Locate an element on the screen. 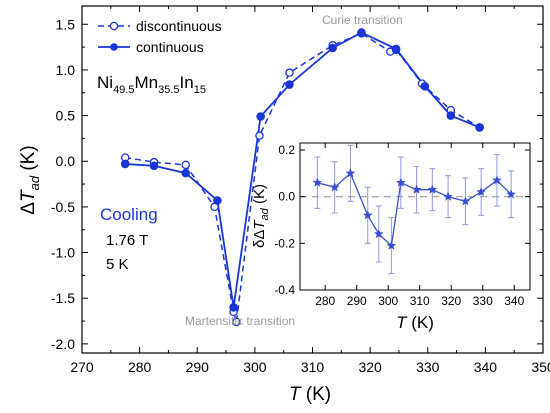 The height and width of the screenshot is (413, 550). y-tick-label: -1.5 is located at coordinates (63, 298).